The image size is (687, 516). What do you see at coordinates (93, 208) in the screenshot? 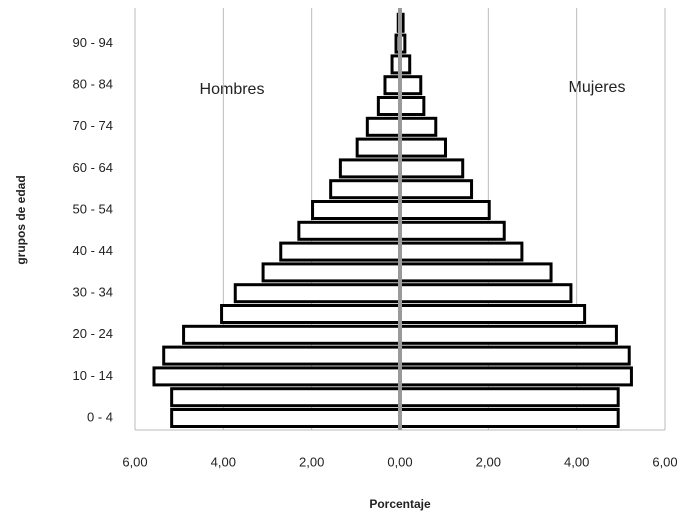
I see `y-tick-label: 50 - 54` at bounding box center [93, 208].